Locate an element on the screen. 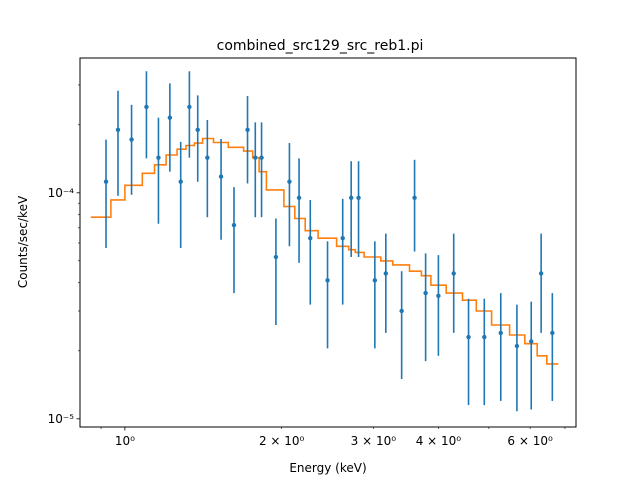  y-tick-label: 10⁻⁵ is located at coordinates (61, 419).